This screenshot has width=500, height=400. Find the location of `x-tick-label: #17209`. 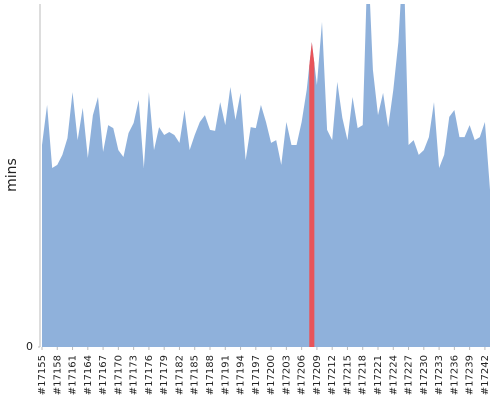

x-tick-label: #17209 is located at coordinates (317, 375).